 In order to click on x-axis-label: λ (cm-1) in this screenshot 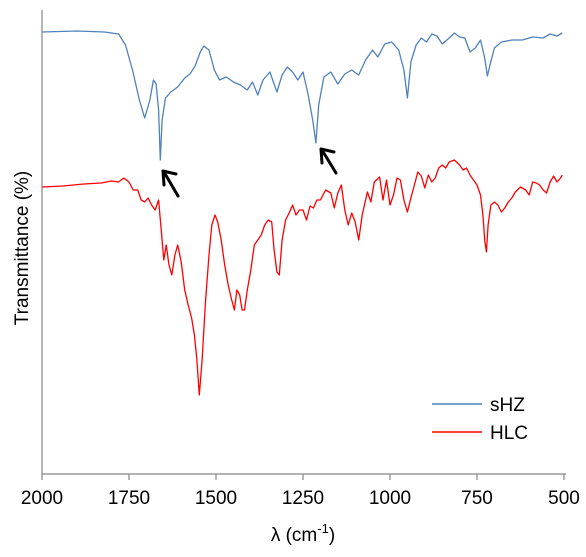, I will do `click(303, 533)`.